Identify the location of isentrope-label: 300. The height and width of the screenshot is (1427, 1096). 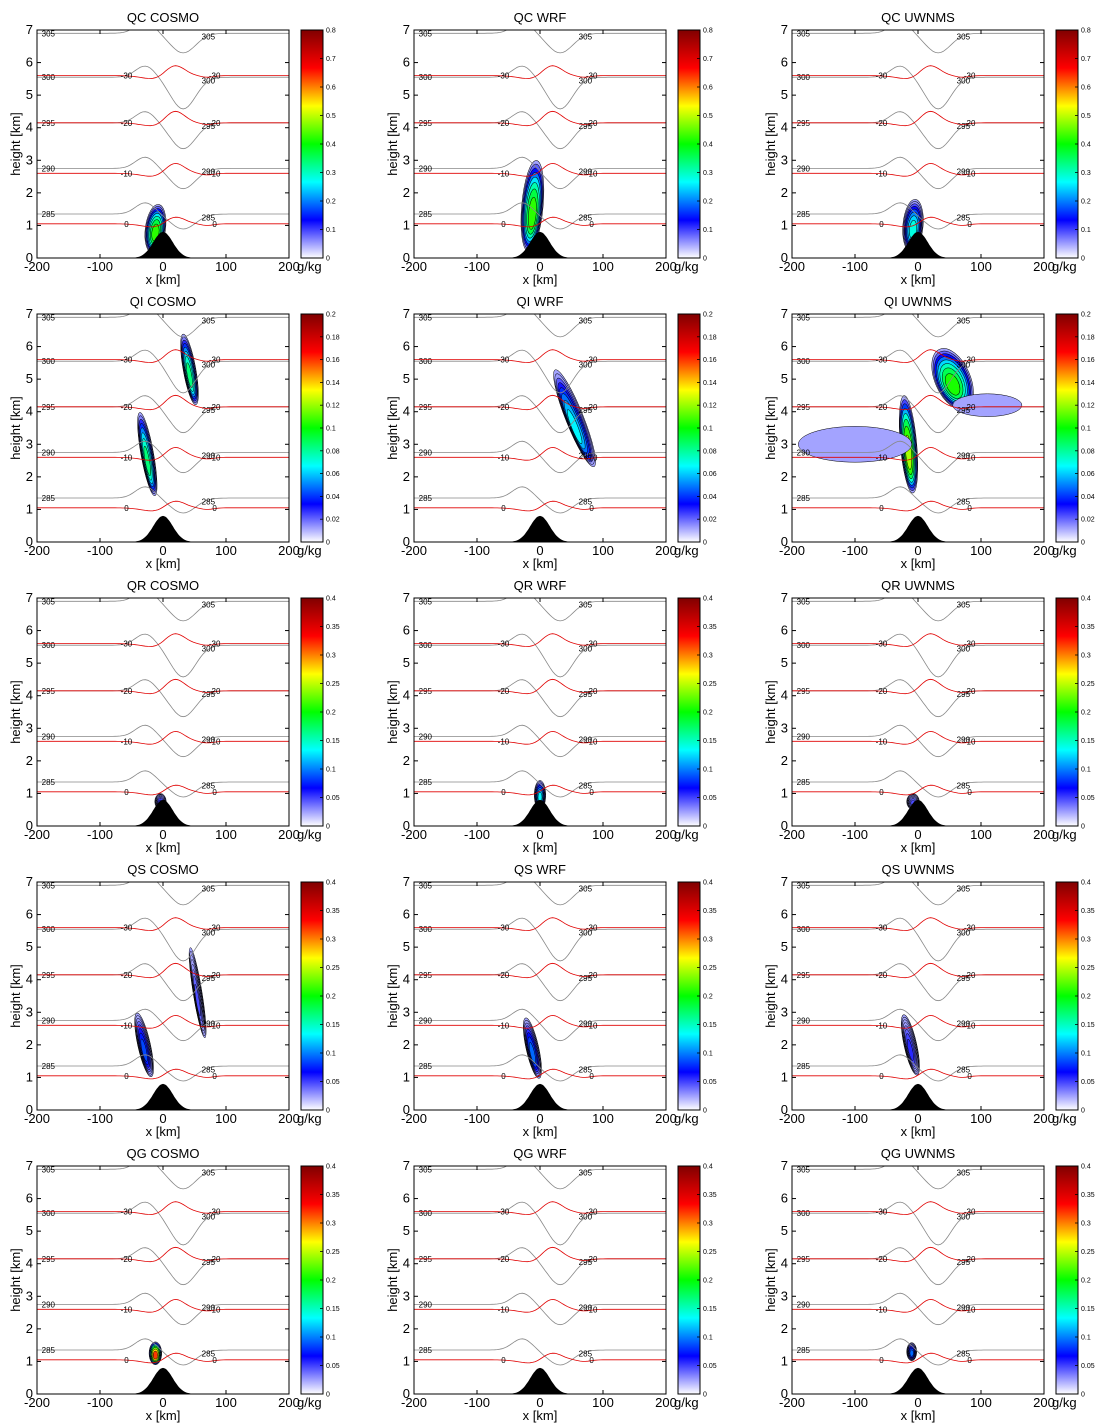
(426, 361).